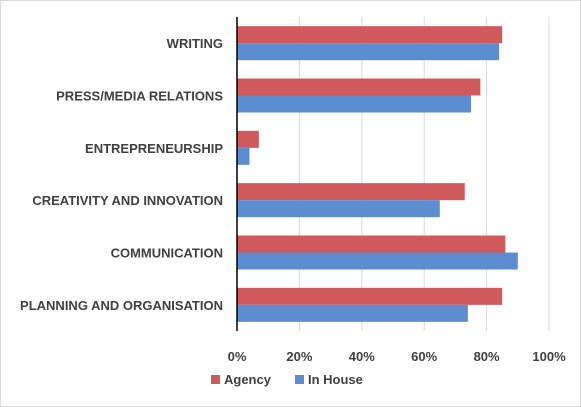 Image resolution: width=581 pixels, height=407 pixels. Describe the element at coordinates (139, 96) in the screenshot. I see `category-label: PRESS/MEDIA RELATIONS` at that location.